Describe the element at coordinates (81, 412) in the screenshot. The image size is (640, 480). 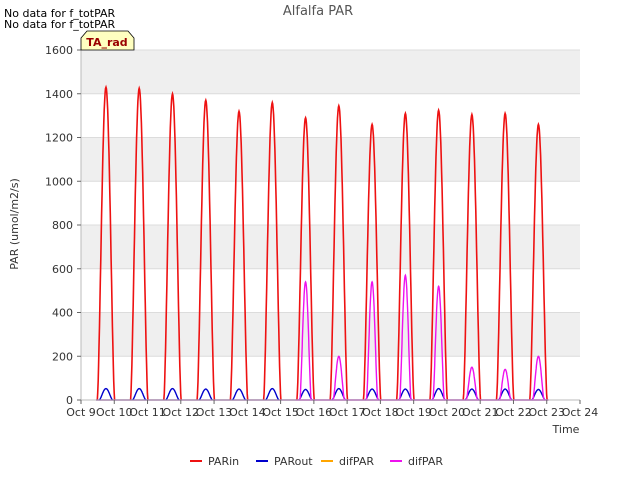
I see `x-tick-label-0: Oct 9` at that location.